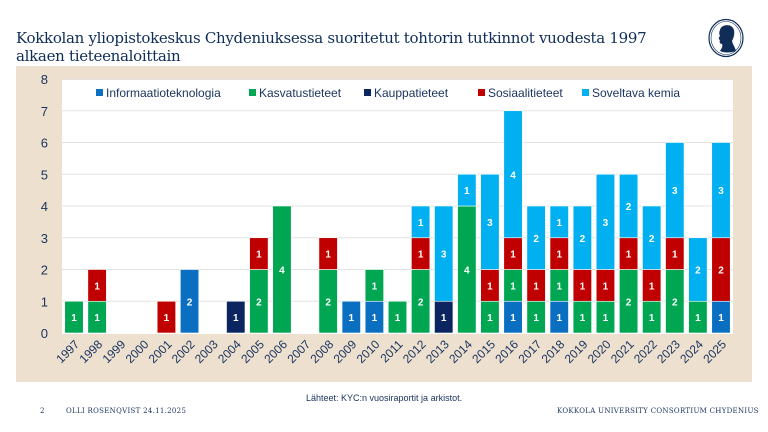 The height and width of the screenshot is (432, 768). I want to click on legend-label: Sosiaalitieteet, so click(525, 93).